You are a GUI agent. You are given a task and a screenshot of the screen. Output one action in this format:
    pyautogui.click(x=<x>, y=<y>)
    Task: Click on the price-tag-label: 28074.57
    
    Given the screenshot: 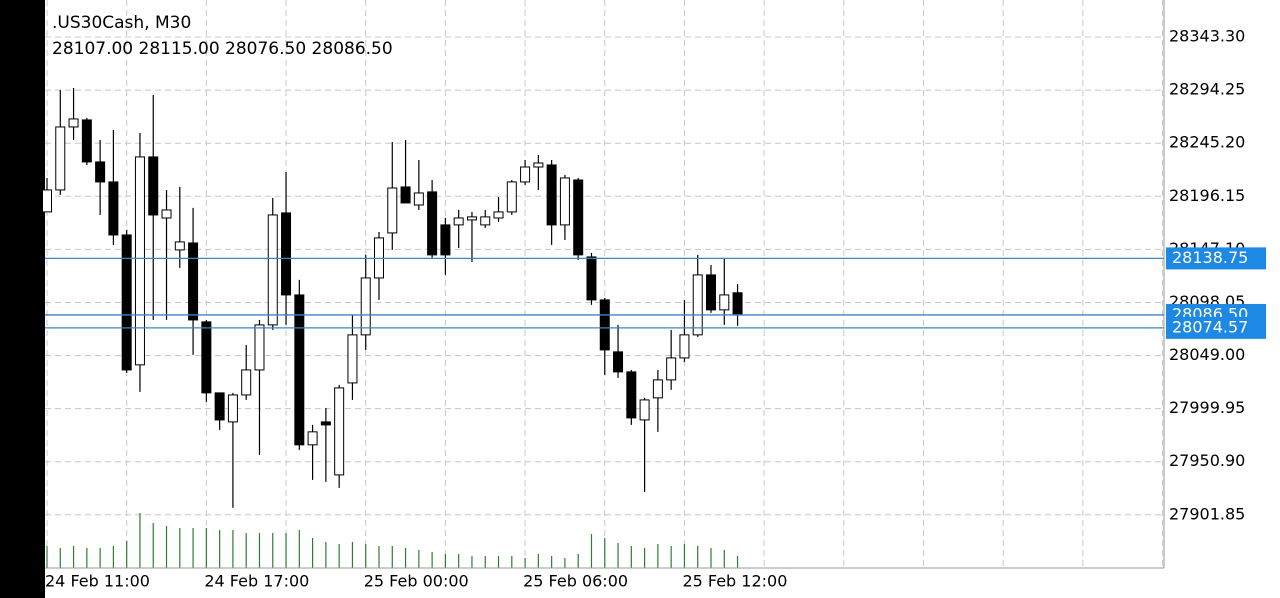 What is the action you would take?
    pyautogui.click(x=1210, y=326)
    